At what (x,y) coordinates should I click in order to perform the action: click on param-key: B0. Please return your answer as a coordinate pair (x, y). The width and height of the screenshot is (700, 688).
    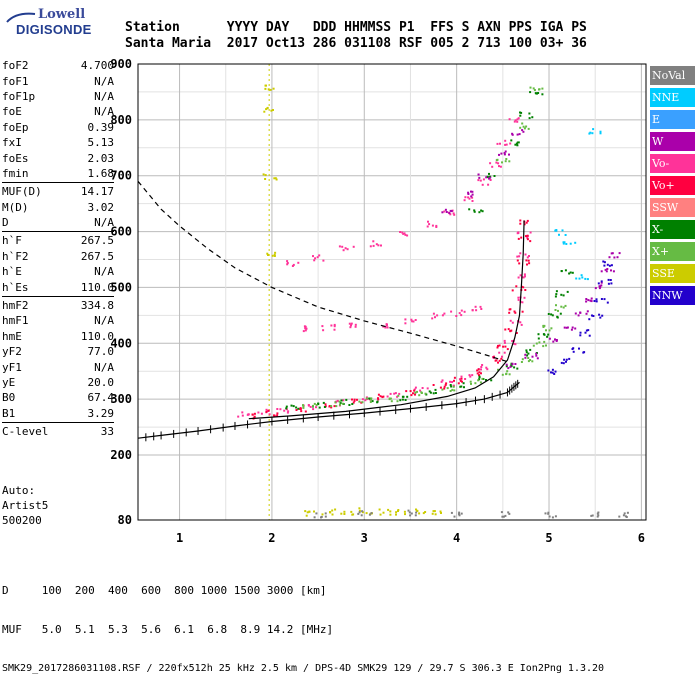
    Looking at the image, I should click on (9, 398).